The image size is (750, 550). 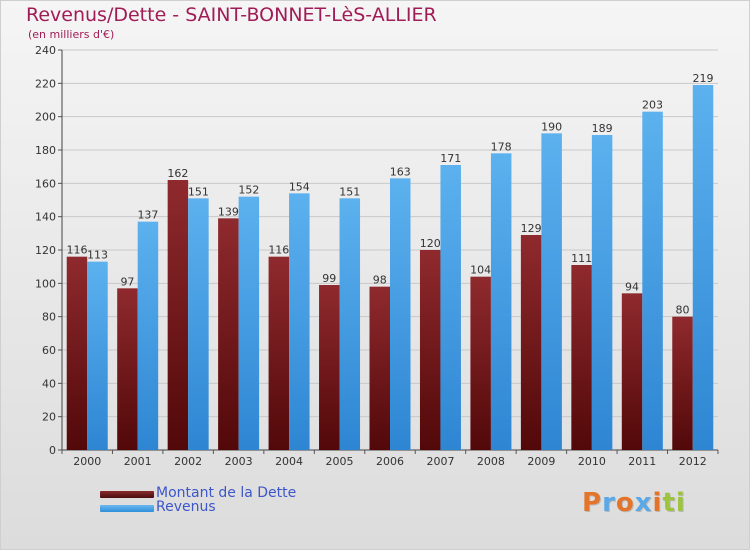 What do you see at coordinates (642, 461) in the screenshot?
I see `x-tick-label: 2011` at bounding box center [642, 461].